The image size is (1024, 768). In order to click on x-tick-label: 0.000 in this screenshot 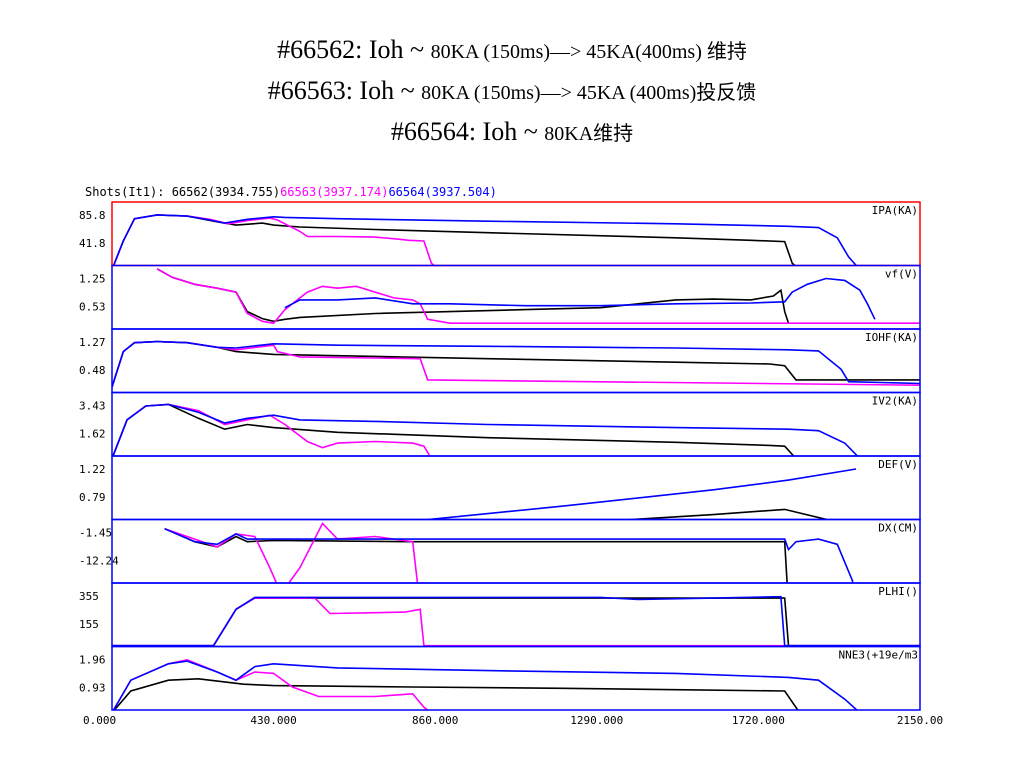, I will do `click(99, 720)`.